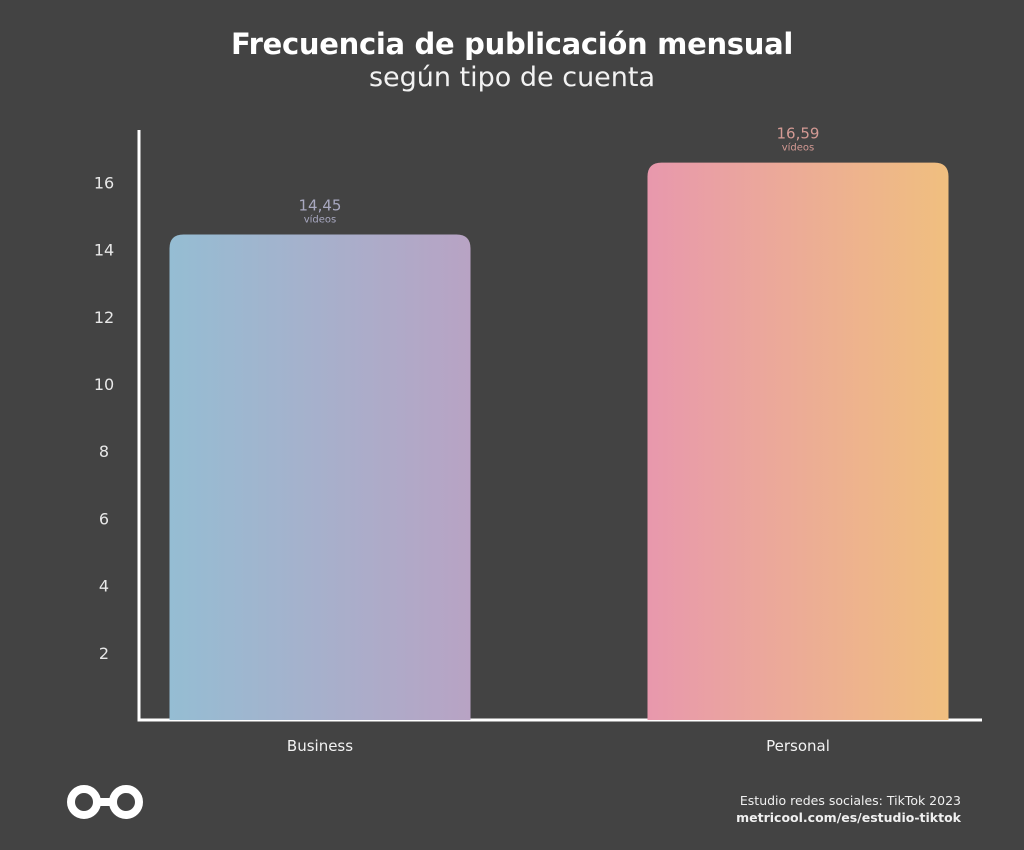 The width and height of the screenshot is (1024, 850). What do you see at coordinates (104, 182) in the screenshot?
I see `y-tick-label: 16` at bounding box center [104, 182].